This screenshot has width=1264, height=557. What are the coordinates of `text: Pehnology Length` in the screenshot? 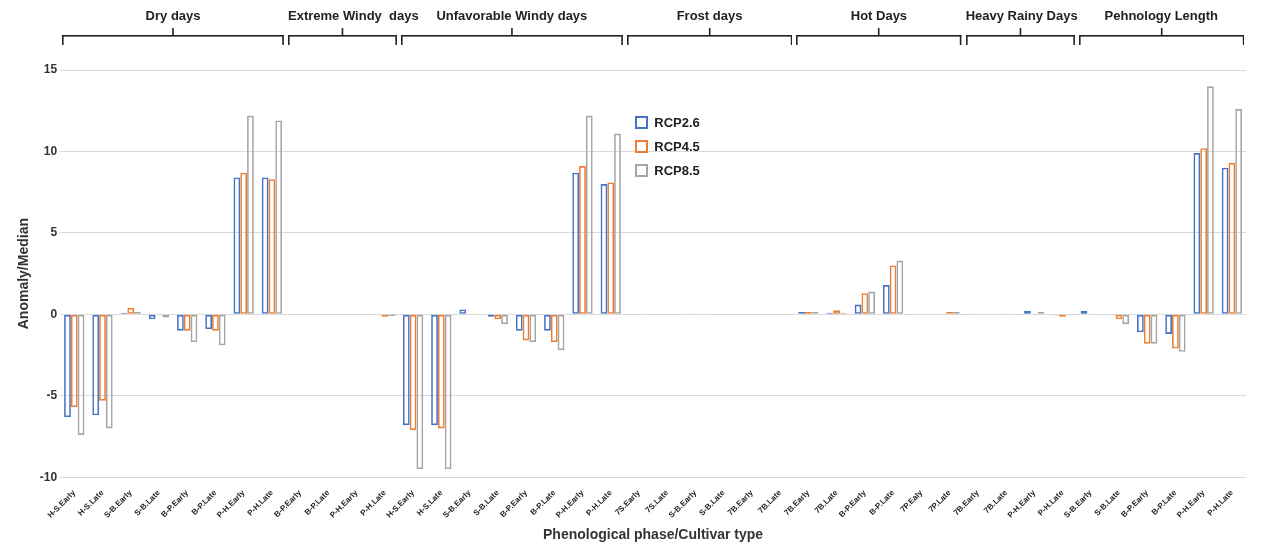 It's located at (1161, 15).